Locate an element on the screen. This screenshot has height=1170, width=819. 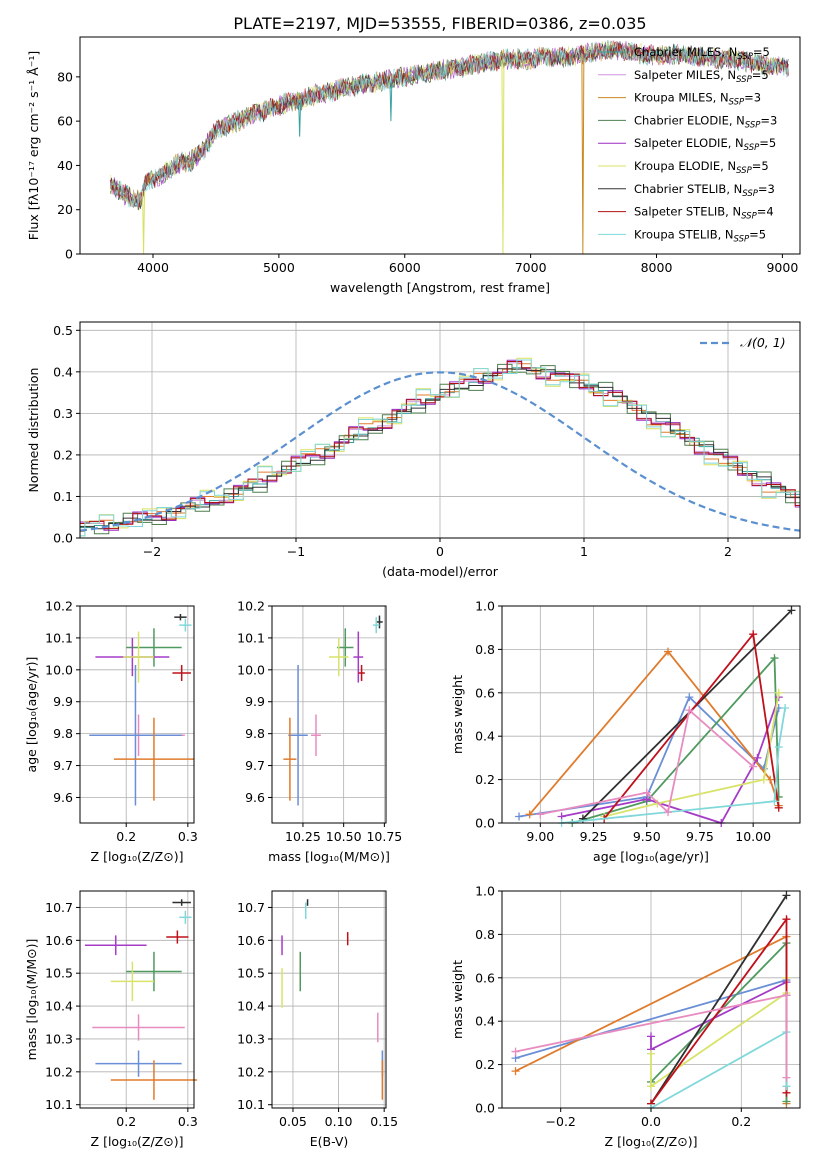
age-vs-mass-xlabel: mass [log₁₀(M/M⊙)] is located at coordinates (329, 856).